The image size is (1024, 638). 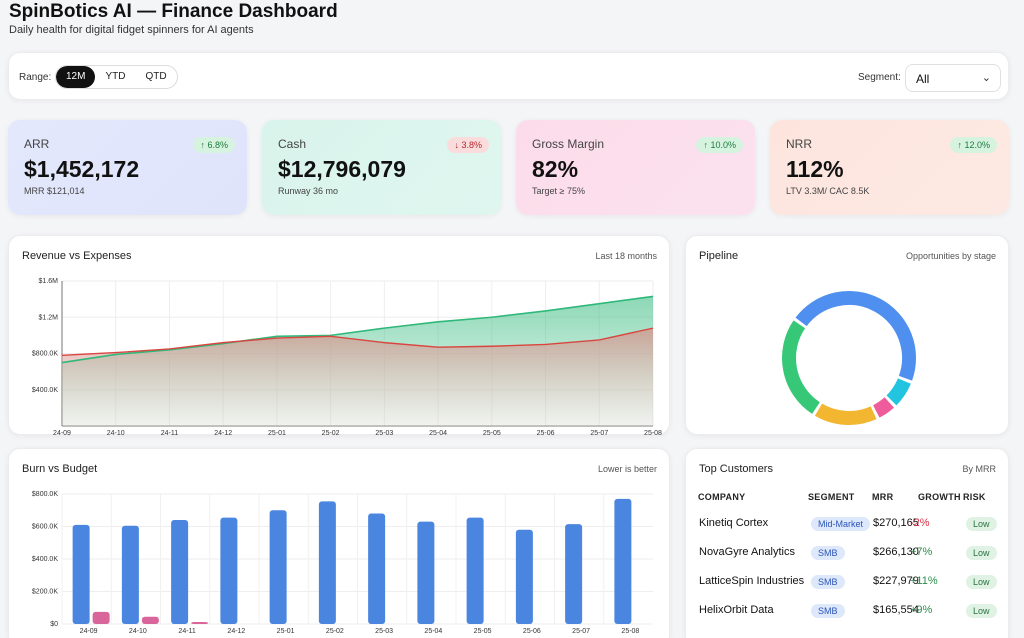 I want to click on overrun-bar, so click(x=150, y=620).